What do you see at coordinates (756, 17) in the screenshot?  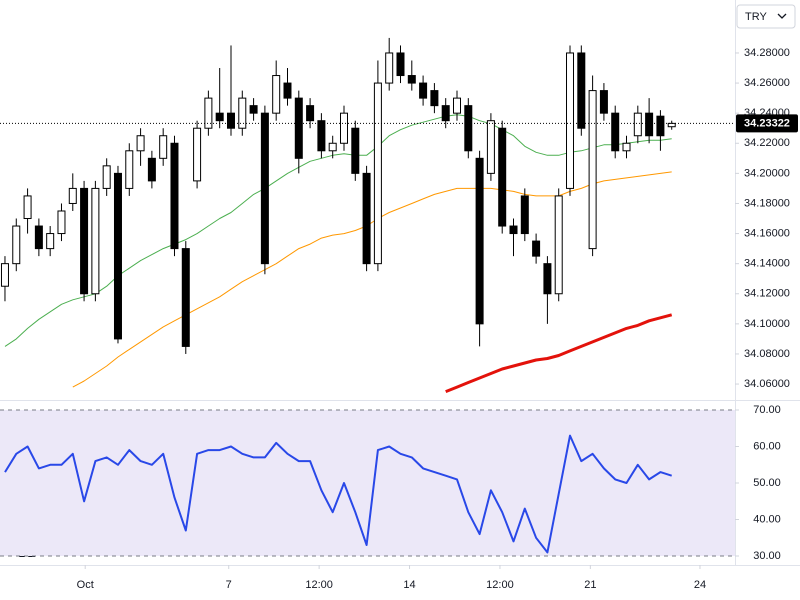 I see `currency-label: TRY` at bounding box center [756, 17].